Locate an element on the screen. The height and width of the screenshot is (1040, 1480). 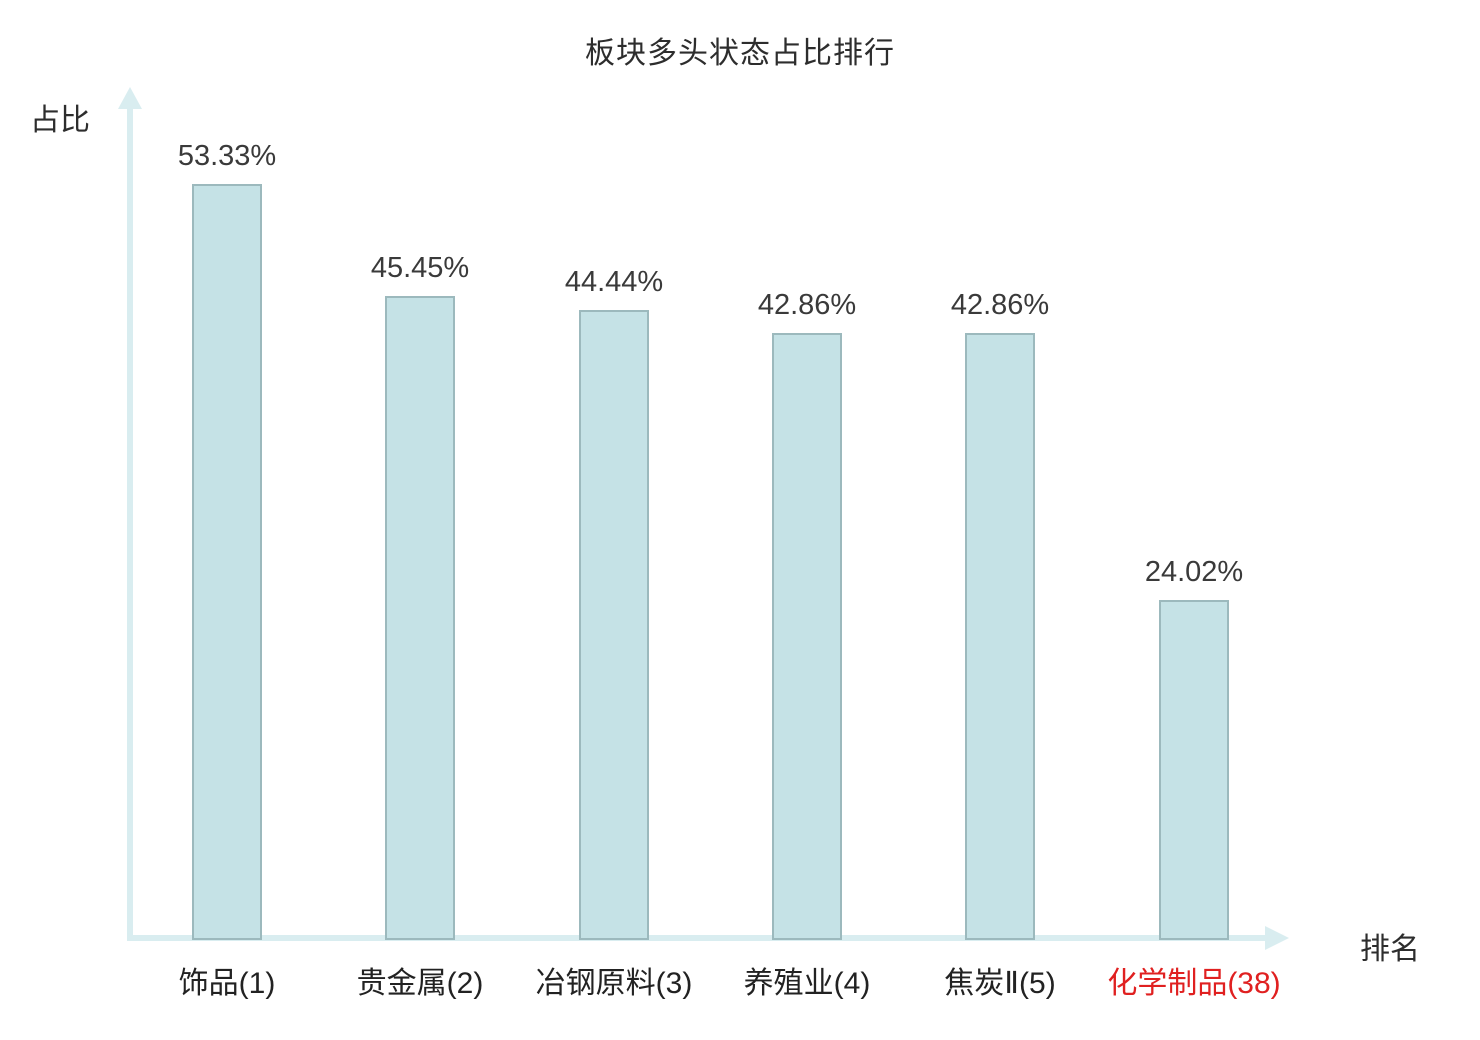
bar-化学制品(38) is located at coordinates (1194, 770).